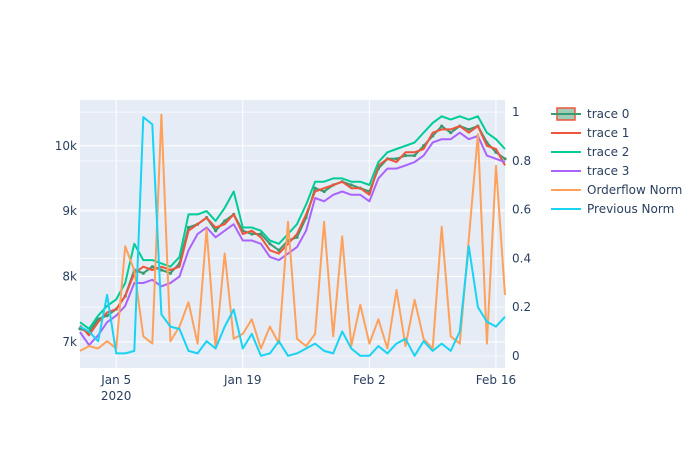 This screenshot has width=700, height=450. Describe the element at coordinates (630, 209) in the screenshot. I see `legend-label: Previous Norm` at that location.